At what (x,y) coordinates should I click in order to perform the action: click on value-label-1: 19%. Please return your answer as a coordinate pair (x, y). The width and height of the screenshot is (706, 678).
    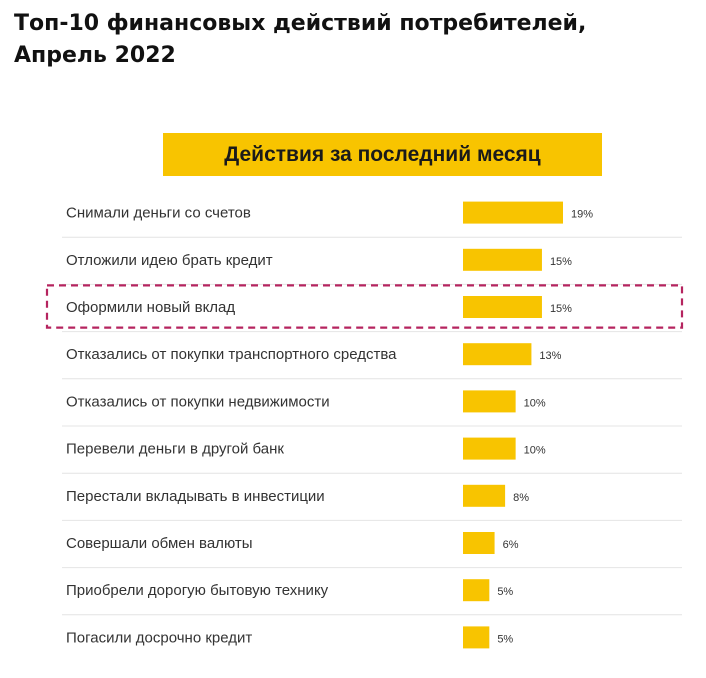
    Looking at the image, I should click on (582, 215).